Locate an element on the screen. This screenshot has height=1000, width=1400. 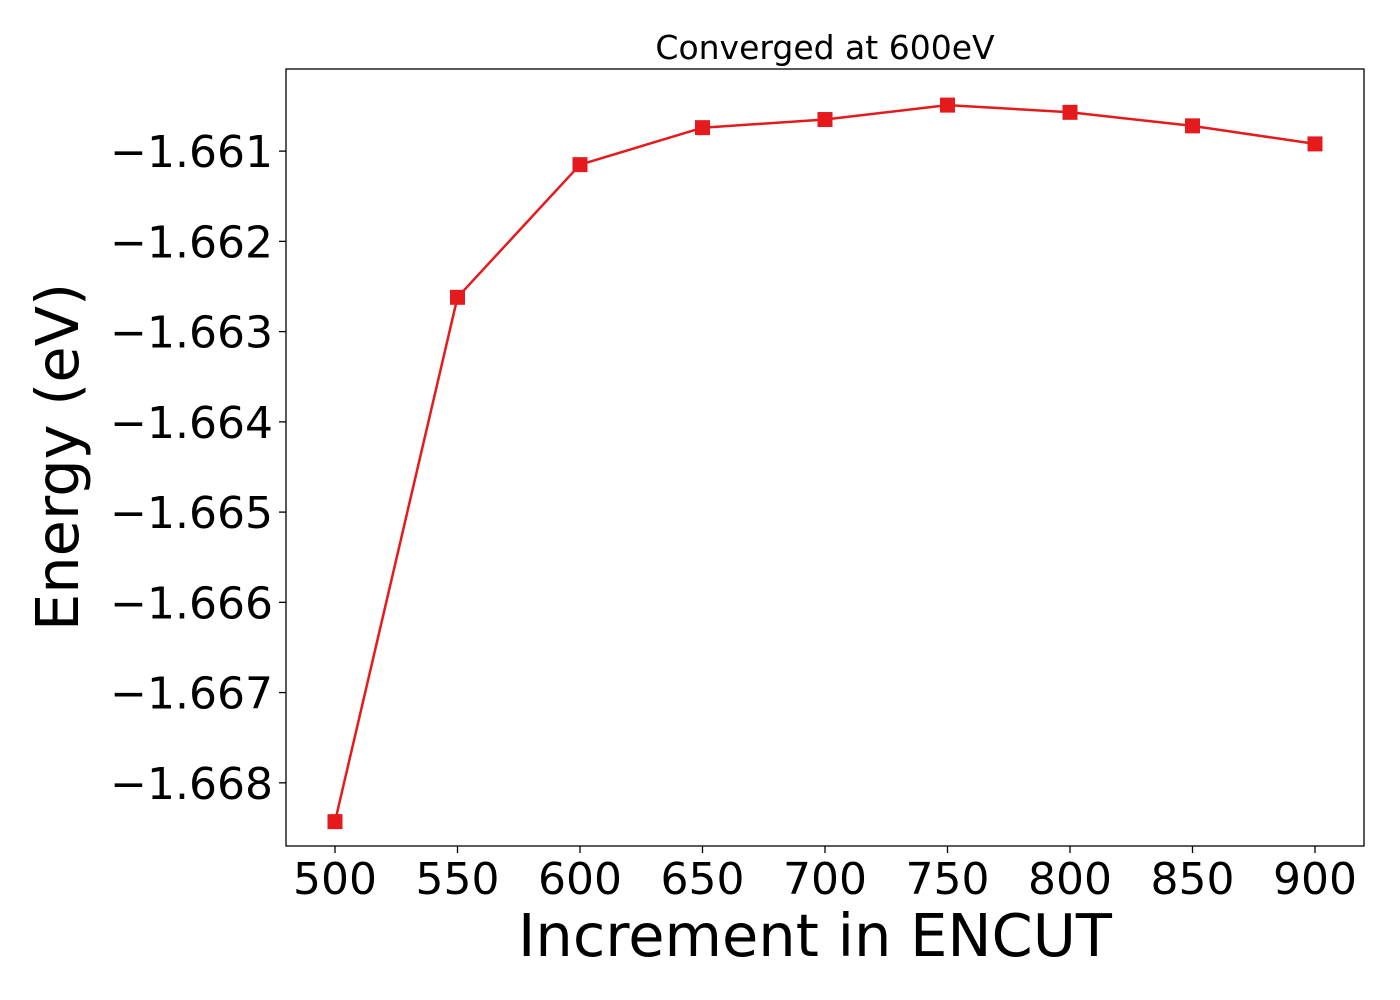
x-tick-label: 900 is located at coordinates (1315, 879).